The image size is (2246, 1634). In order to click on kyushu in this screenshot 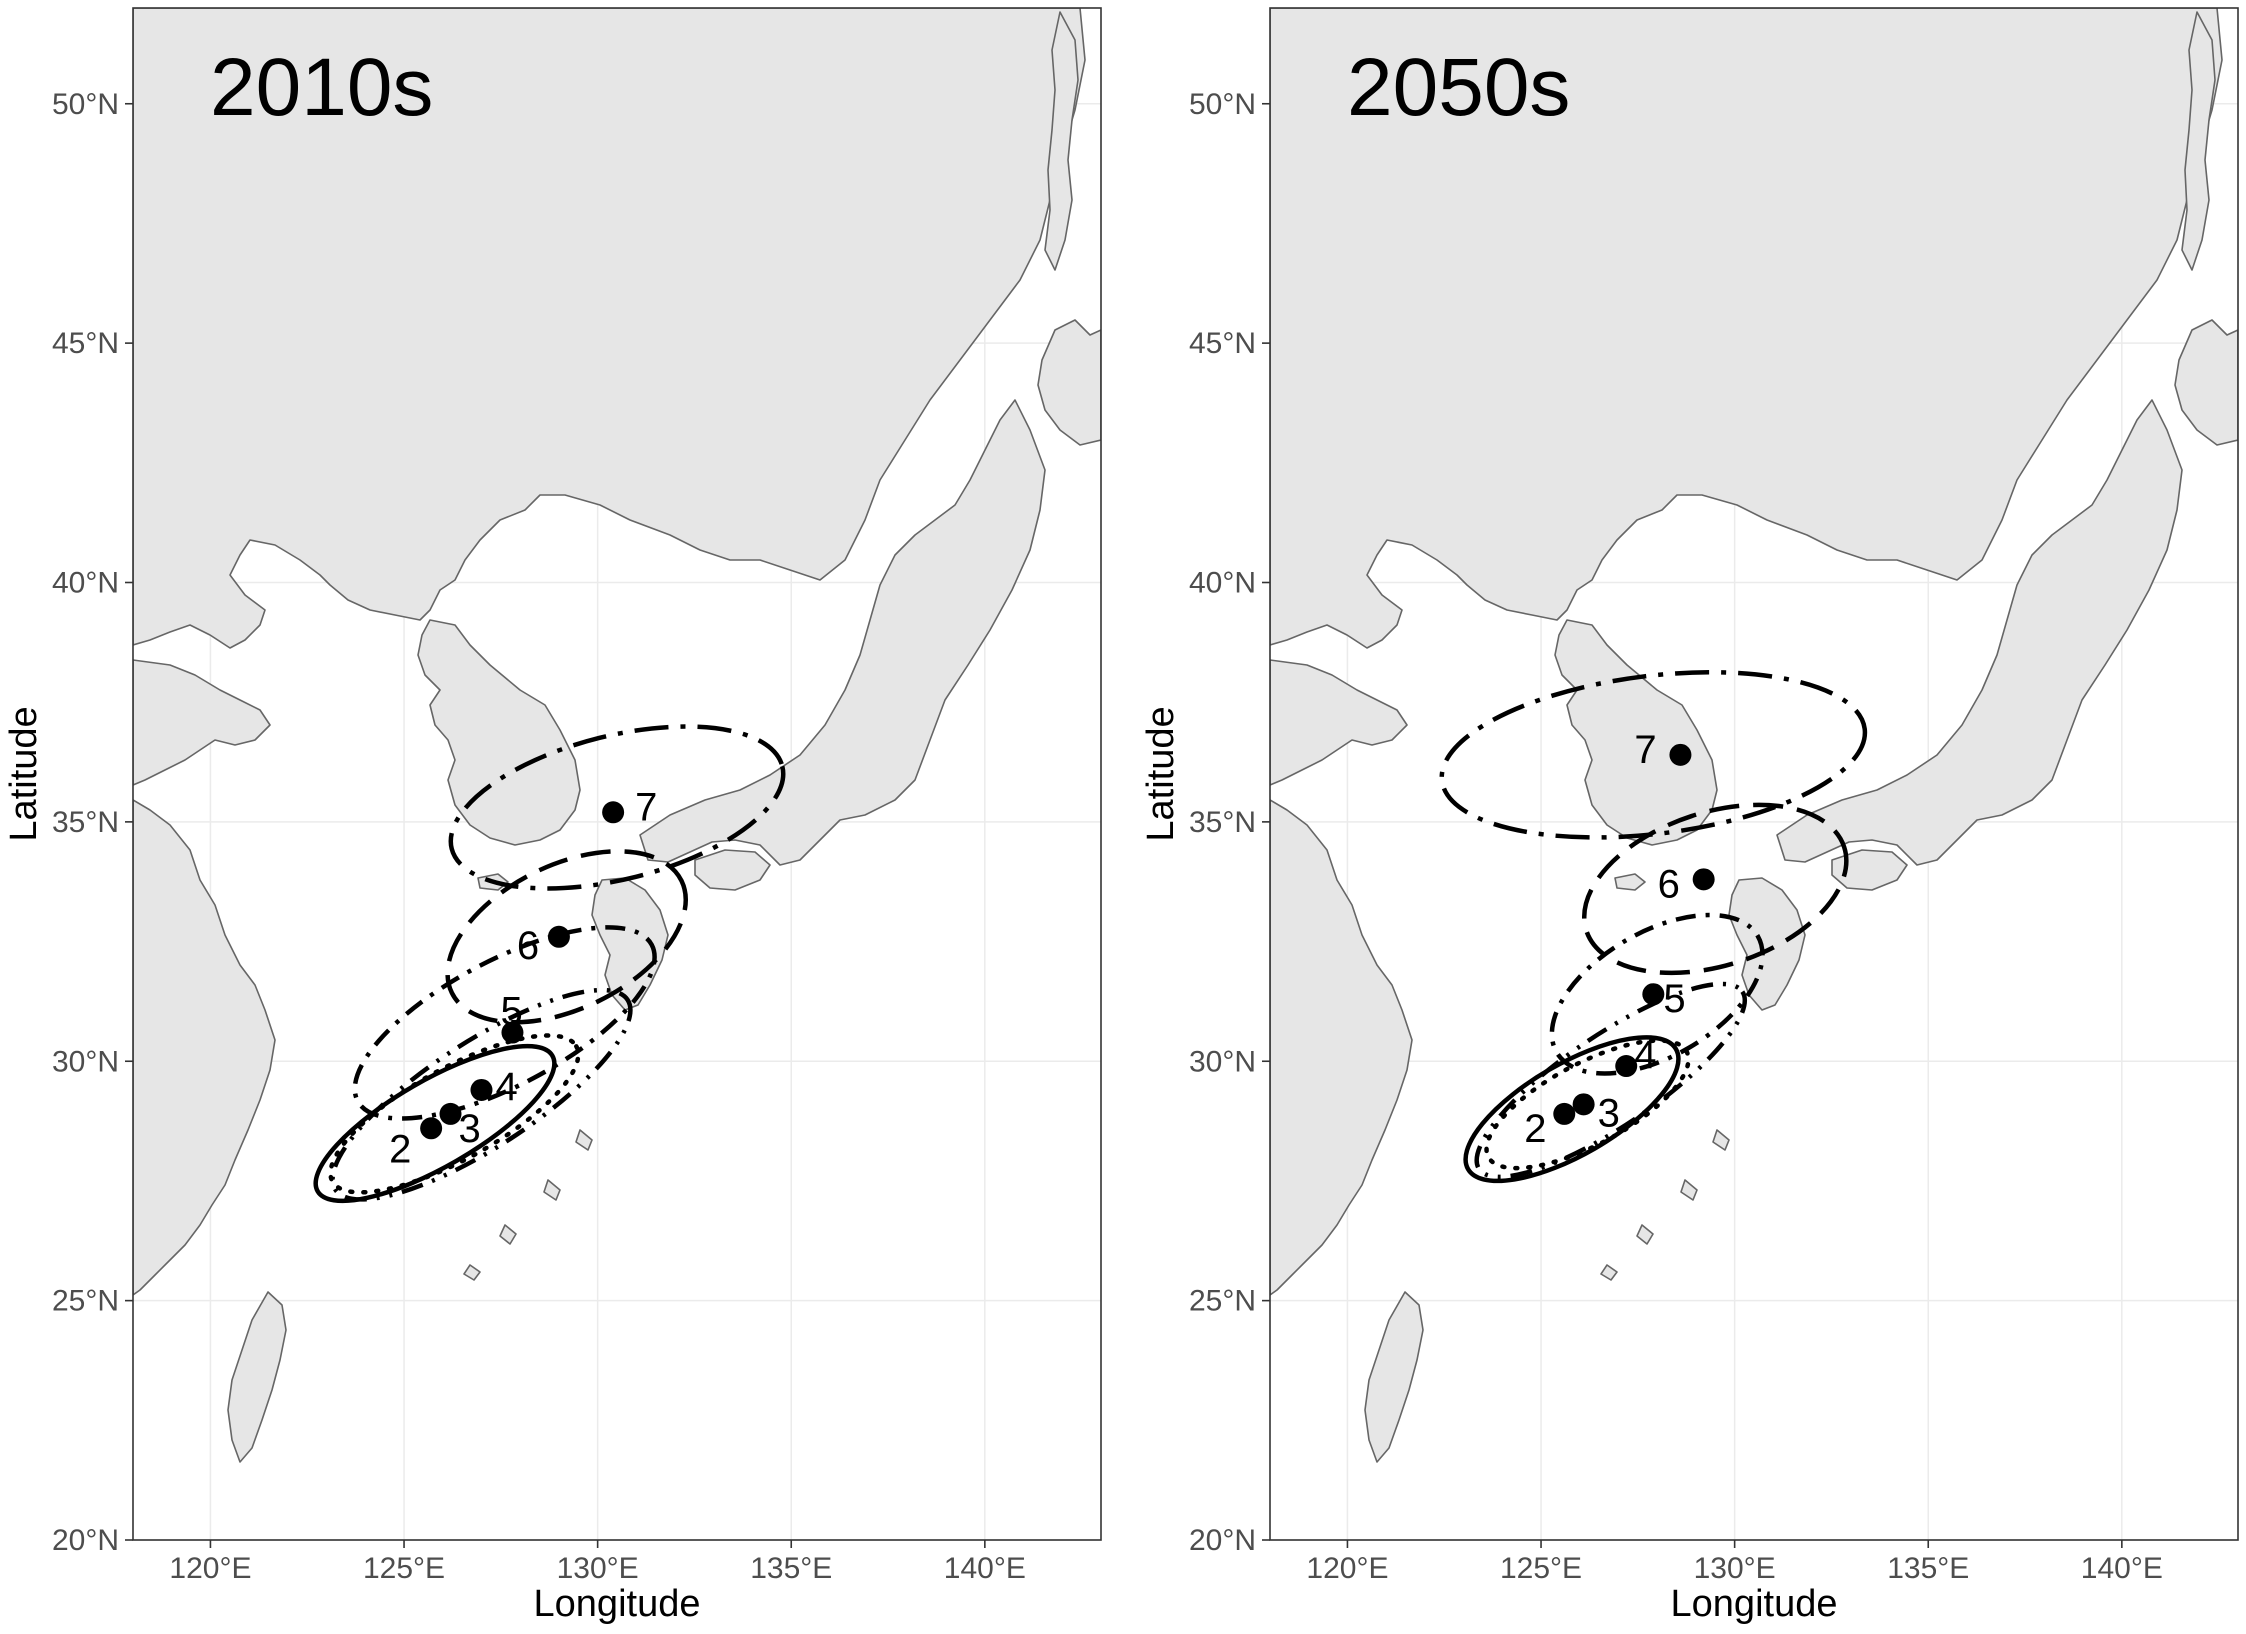, I will do `click(1767, 944)`.